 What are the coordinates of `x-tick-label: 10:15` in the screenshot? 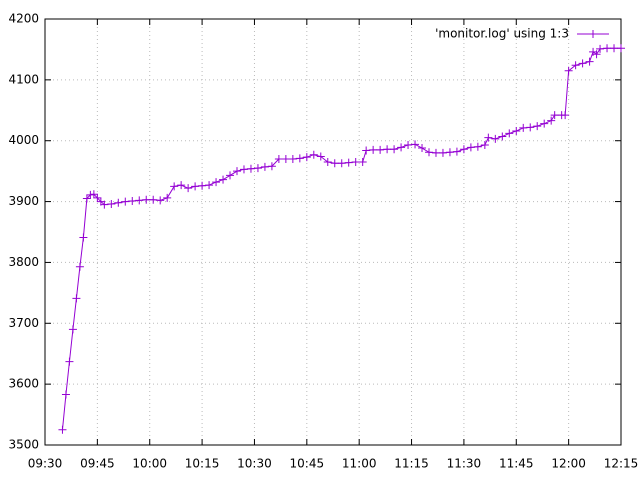 It's located at (202, 464).